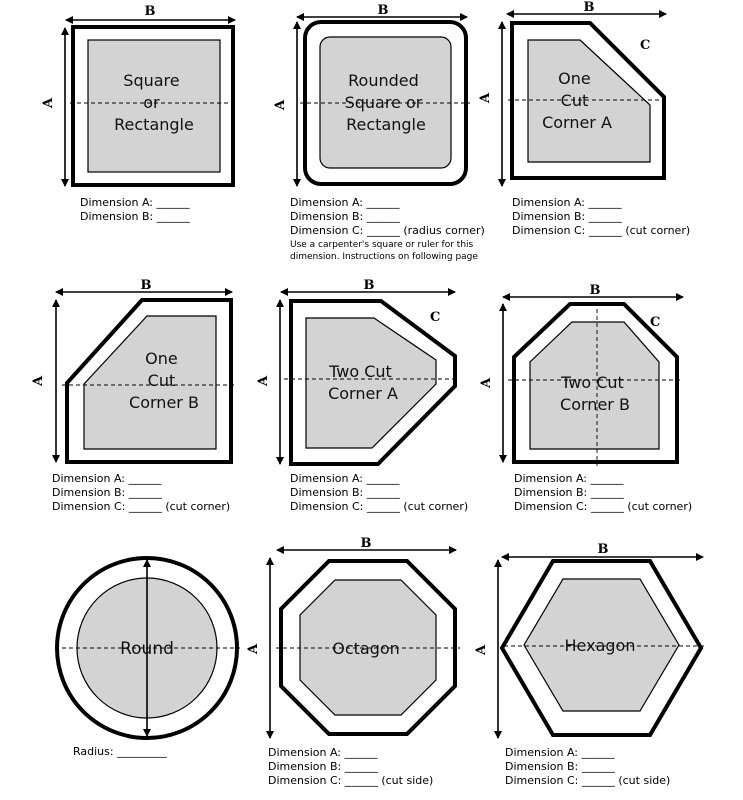 The height and width of the screenshot is (800, 743). I want to click on square-inner-panel, so click(154, 106).